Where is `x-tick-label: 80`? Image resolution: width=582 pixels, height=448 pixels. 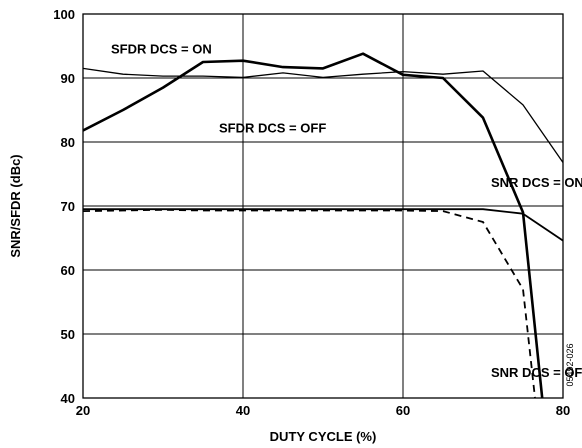
x-tick-label: 80 is located at coordinates (563, 410).